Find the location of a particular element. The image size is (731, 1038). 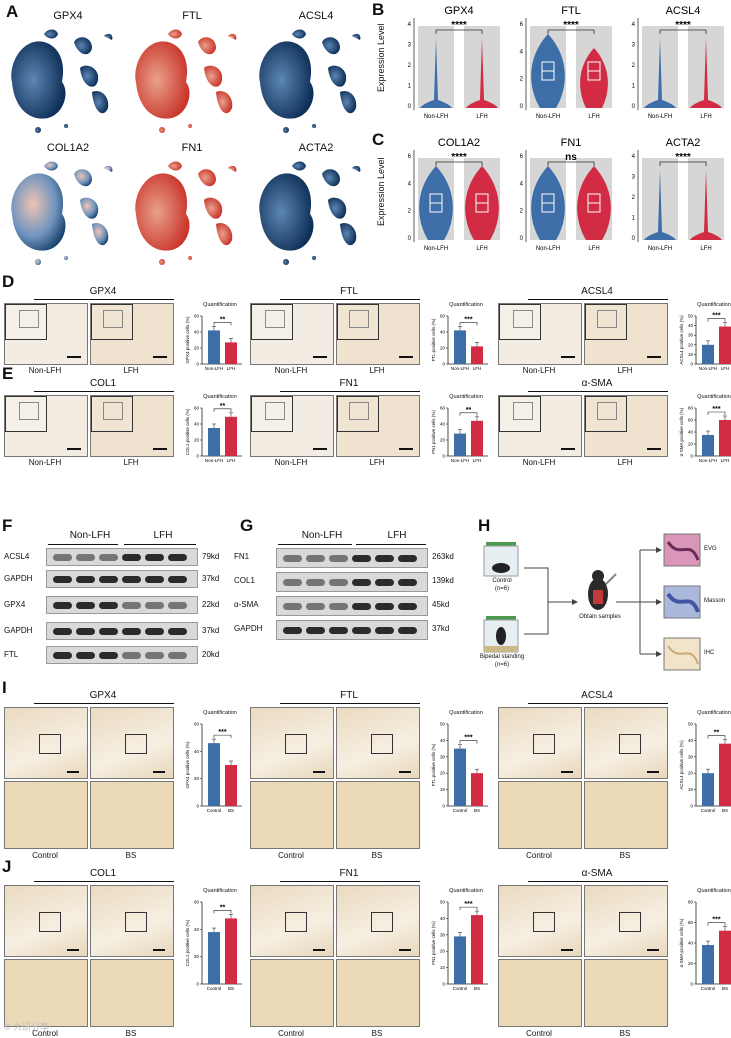

violin-sig-bracket is located at coordinates (571, 31).